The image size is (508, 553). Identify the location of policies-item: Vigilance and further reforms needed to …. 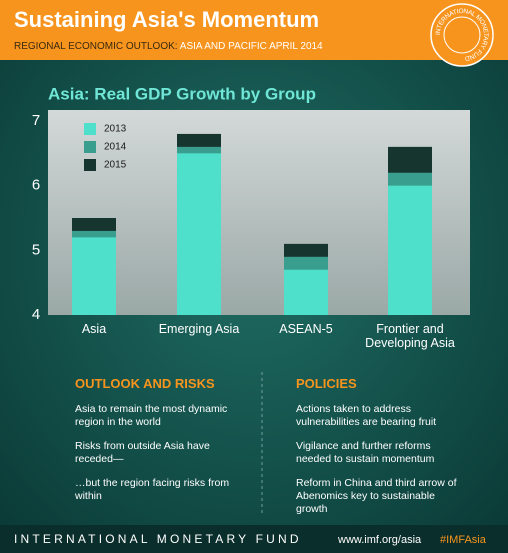
(365, 452).